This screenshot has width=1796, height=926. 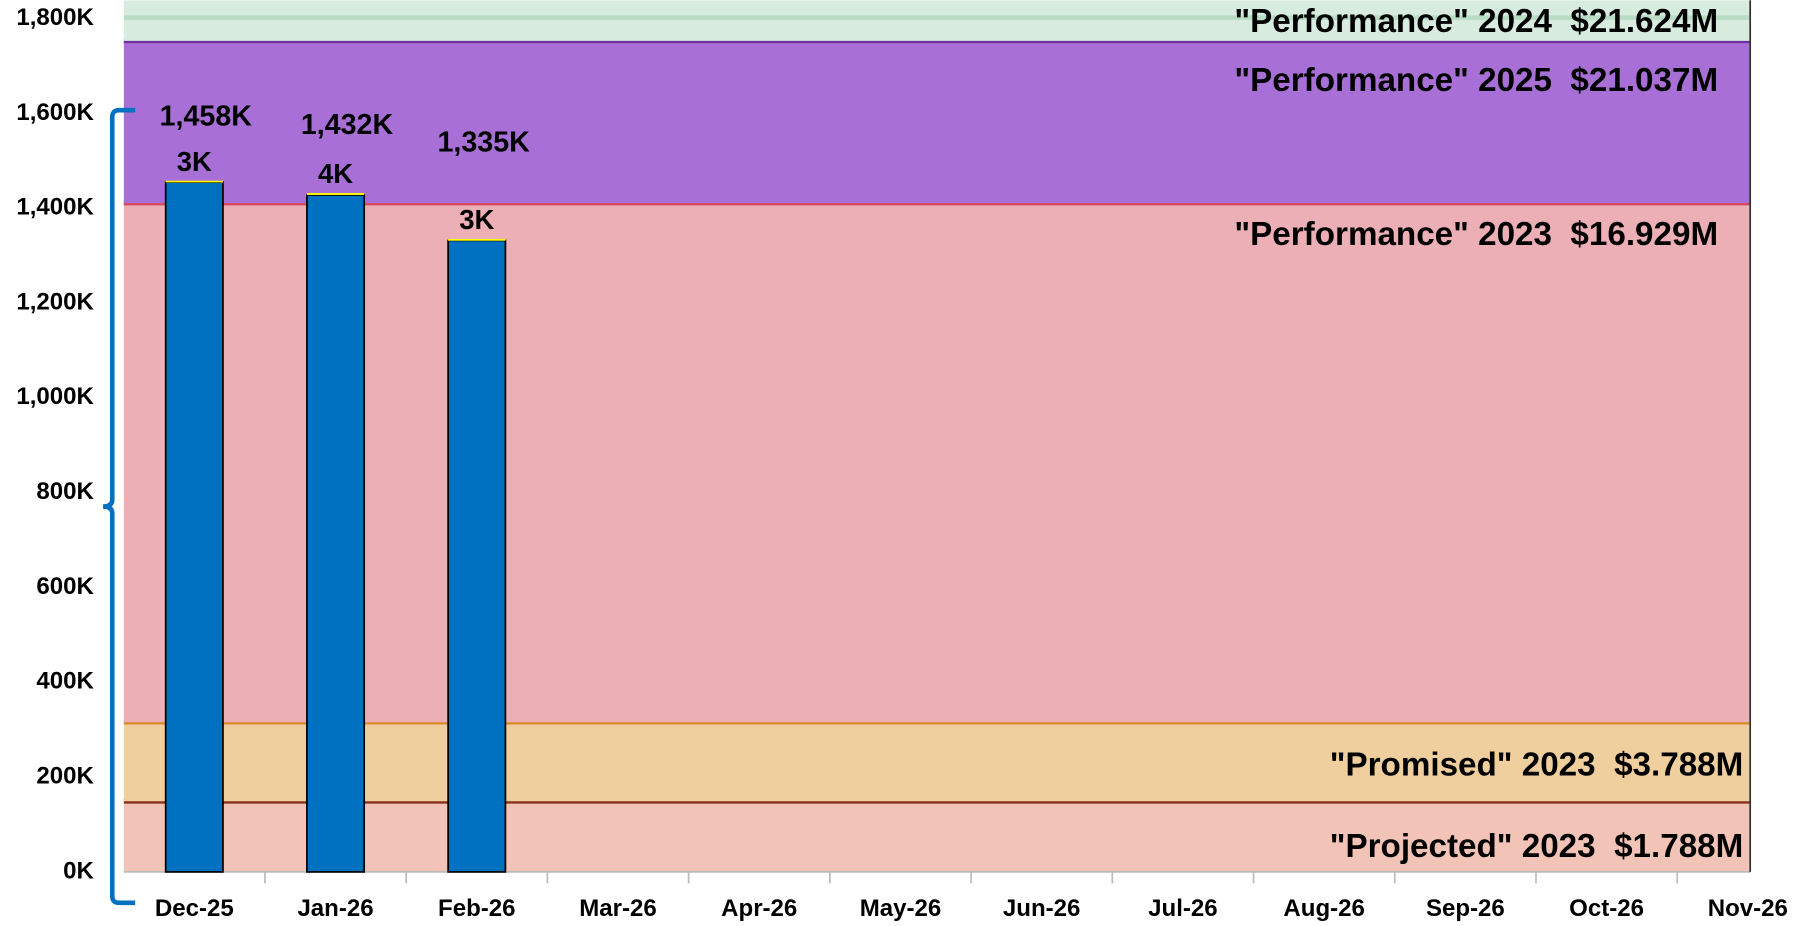 What do you see at coordinates (1042, 908) in the screenshot?
I see `x-tick-label: Jun-26` at bounding box center [1042, 908].